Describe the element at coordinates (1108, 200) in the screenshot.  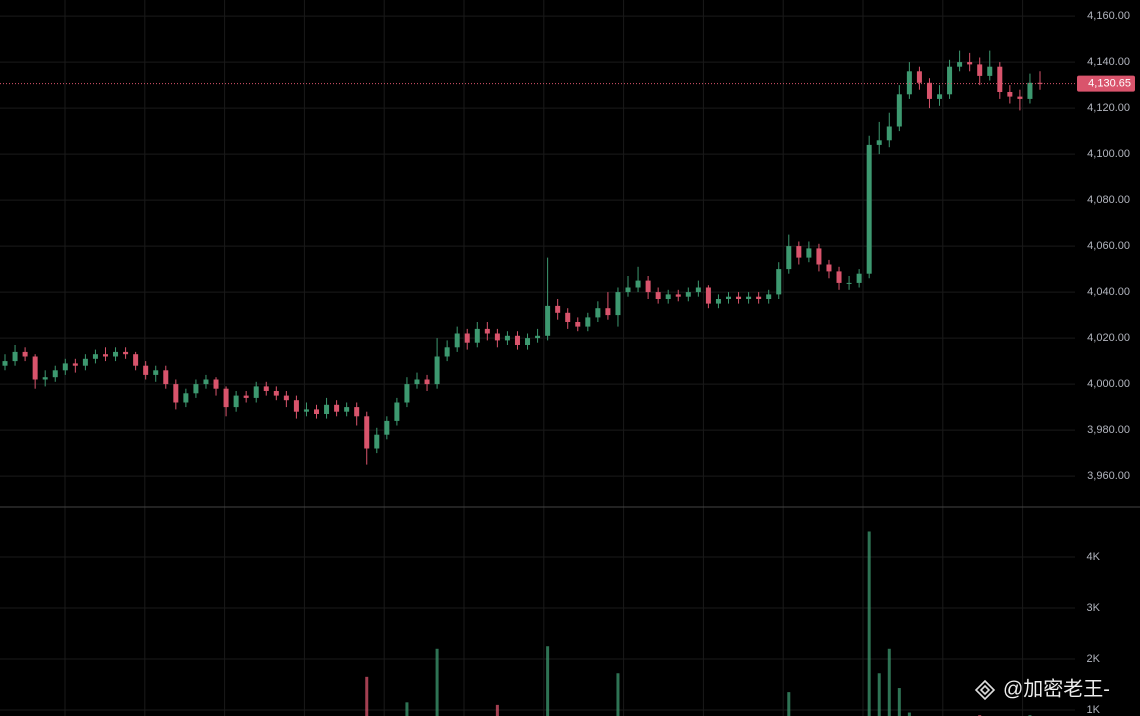
I see `y-tick-label: 4,080.00` at that location.